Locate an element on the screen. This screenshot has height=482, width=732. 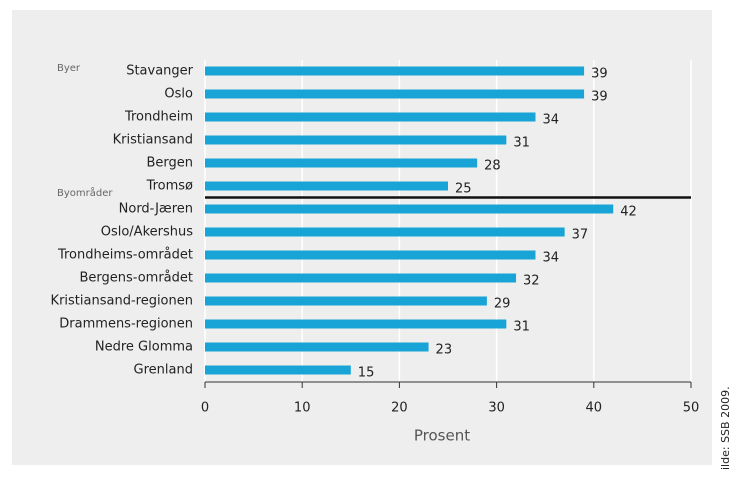
x-tick-label: 40 is located at coordinates (594, 408).